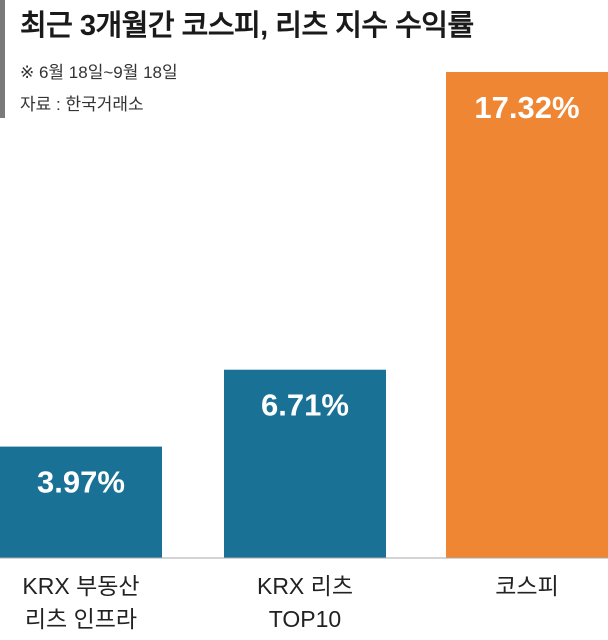 This screenshot has height=640, width=608. Describe the element at coordinates (2, 59) in the screenshot. I see `title-accent-bar` at that location.